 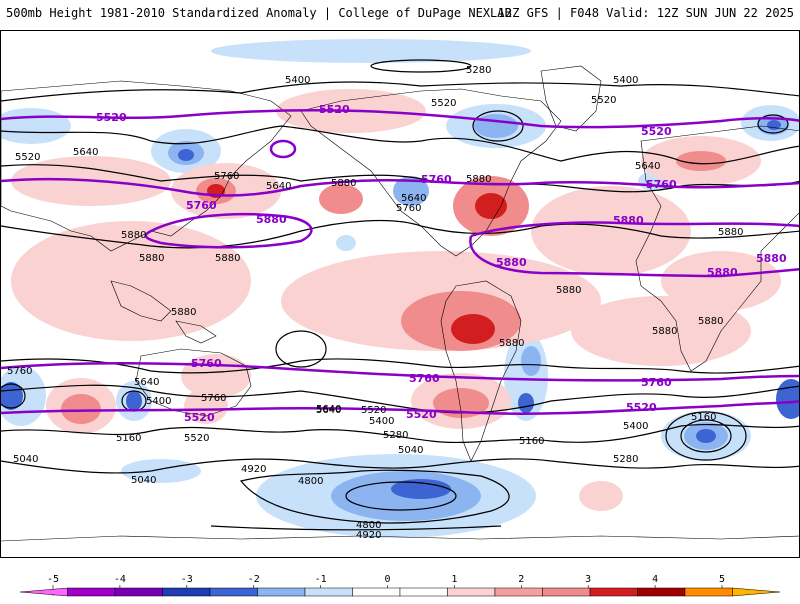 What do you see at coordinates (400, 585) in the screenshot?
I see `colorbar-svg: -5 -4 -3 -2 -1 0 1 2 3 4 5` at bounding box center [400, 585].